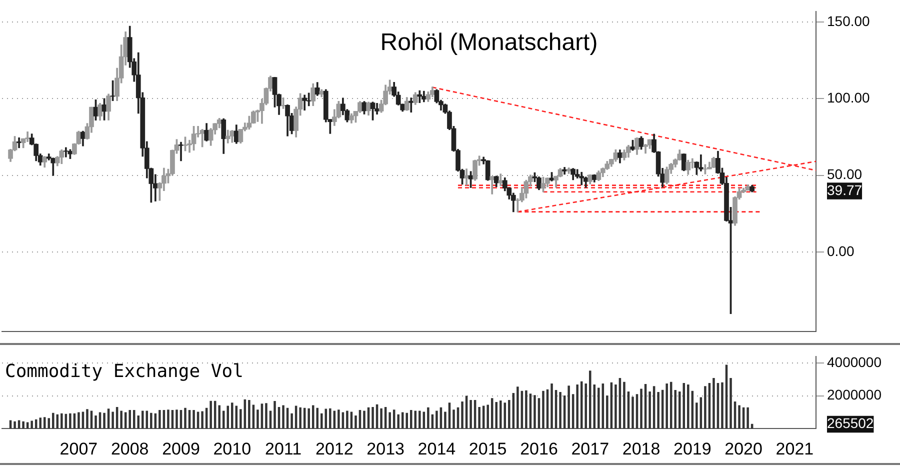 The width and height of the screenshot is (900, 472). What do you see at coordinates (692, 448) in the screenshot?
I see `x-tick-label: 2019` at bounding box center [692, 448].